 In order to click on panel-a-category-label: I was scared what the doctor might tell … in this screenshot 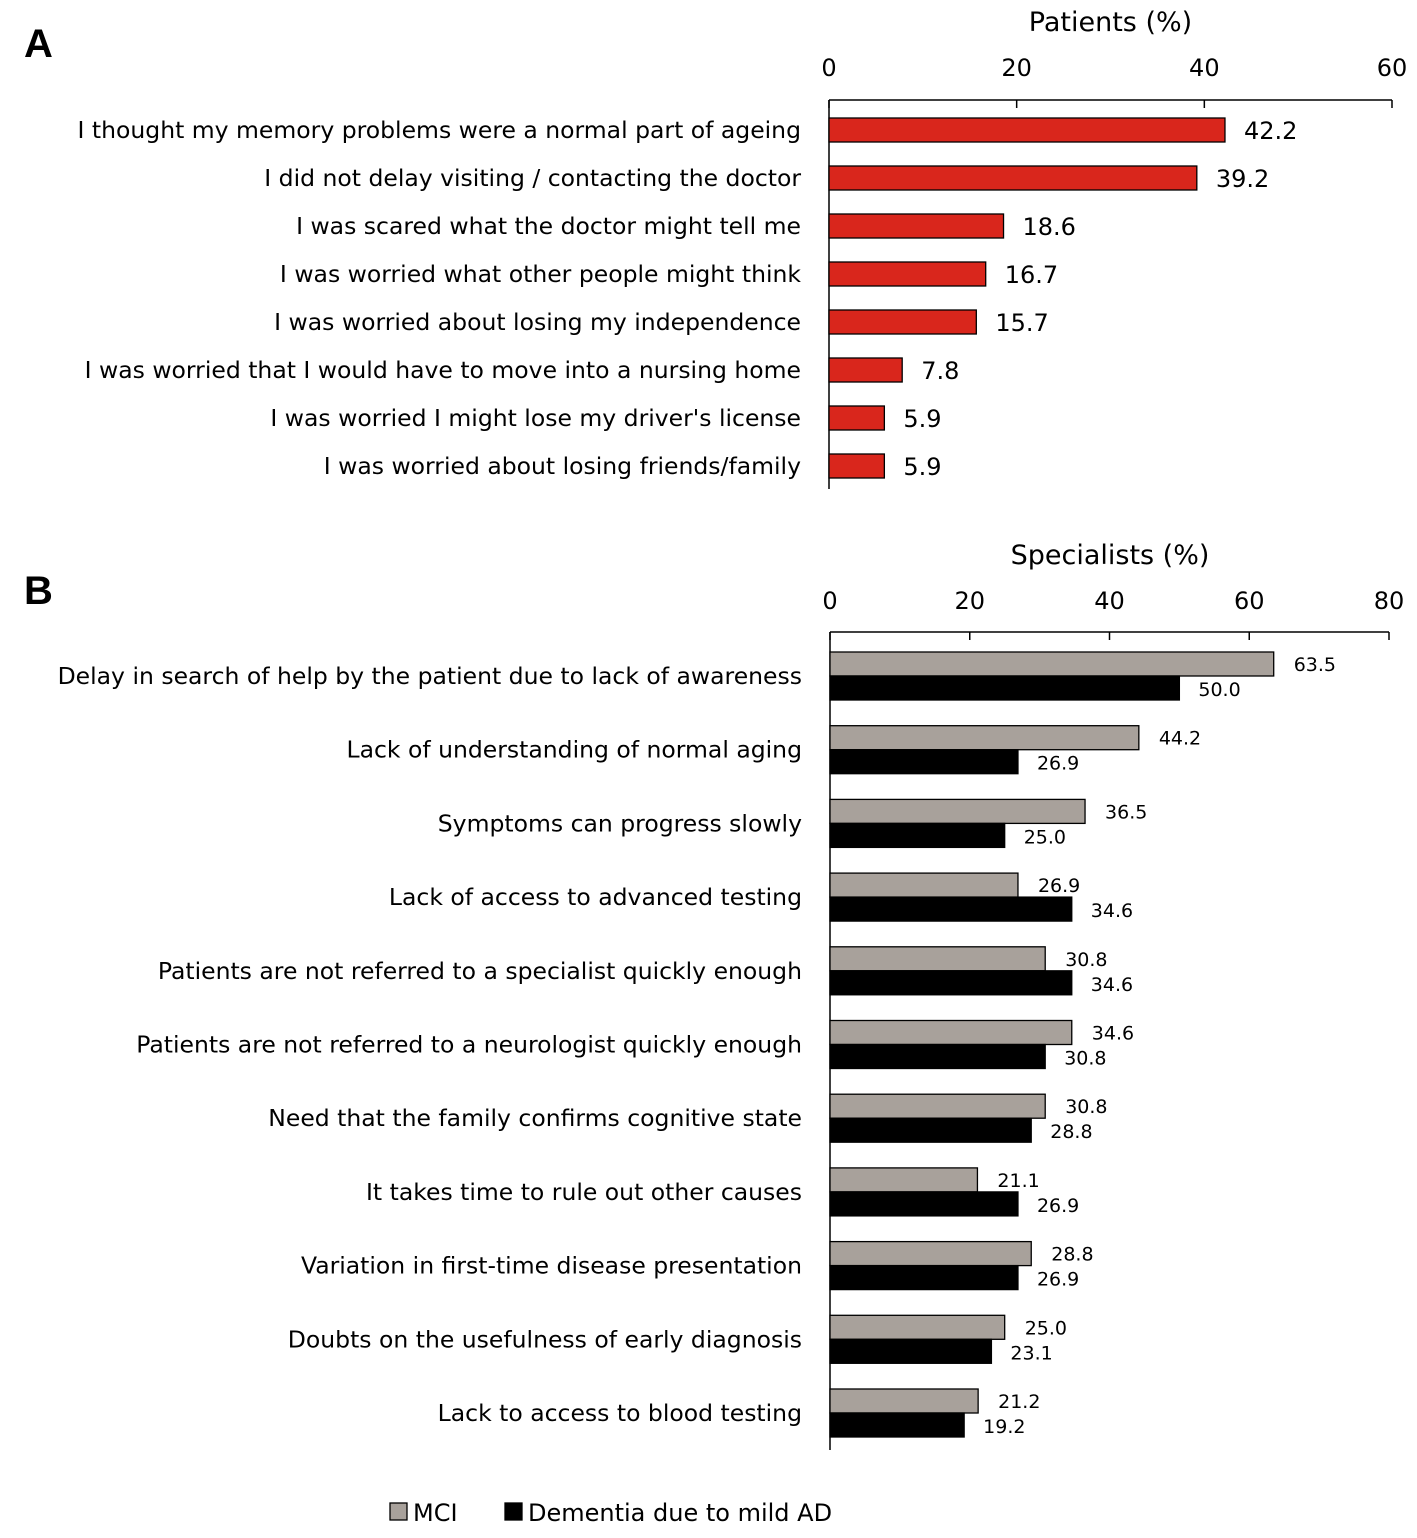, I will do `click(548, 226)`.